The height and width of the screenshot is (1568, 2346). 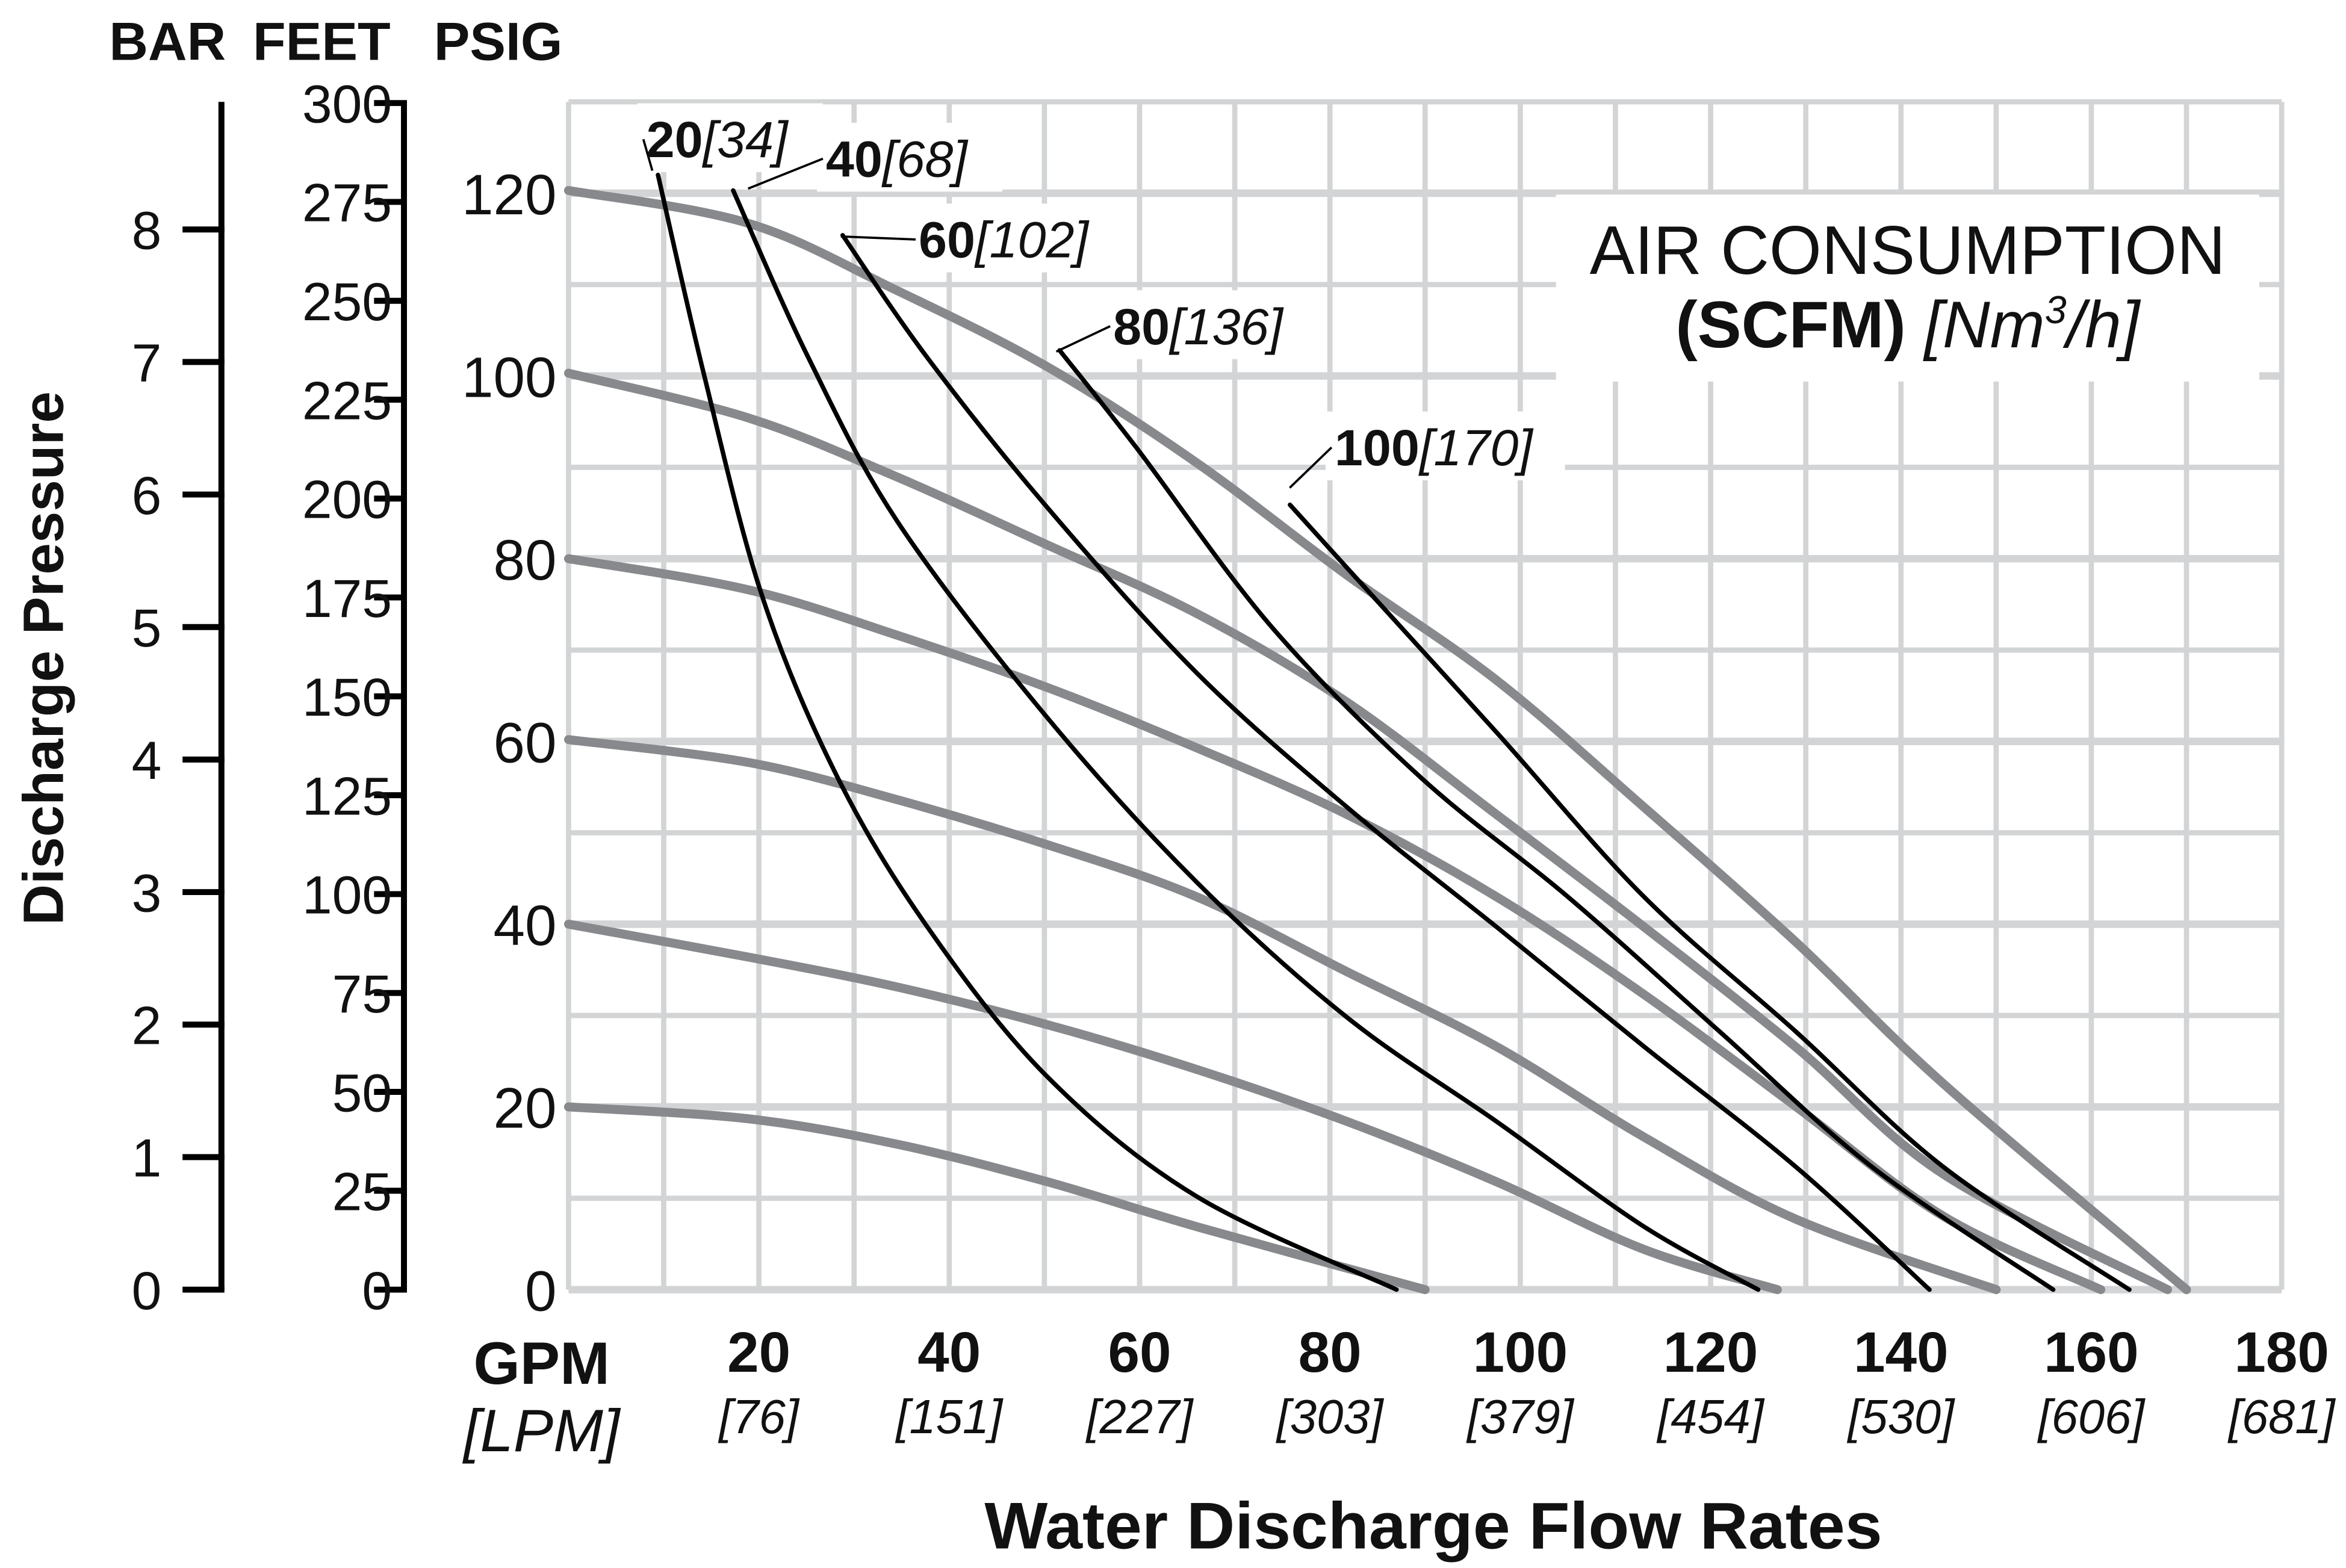 I want to click on y-tick-label-psig: 20, so click(x=524, y=1109).